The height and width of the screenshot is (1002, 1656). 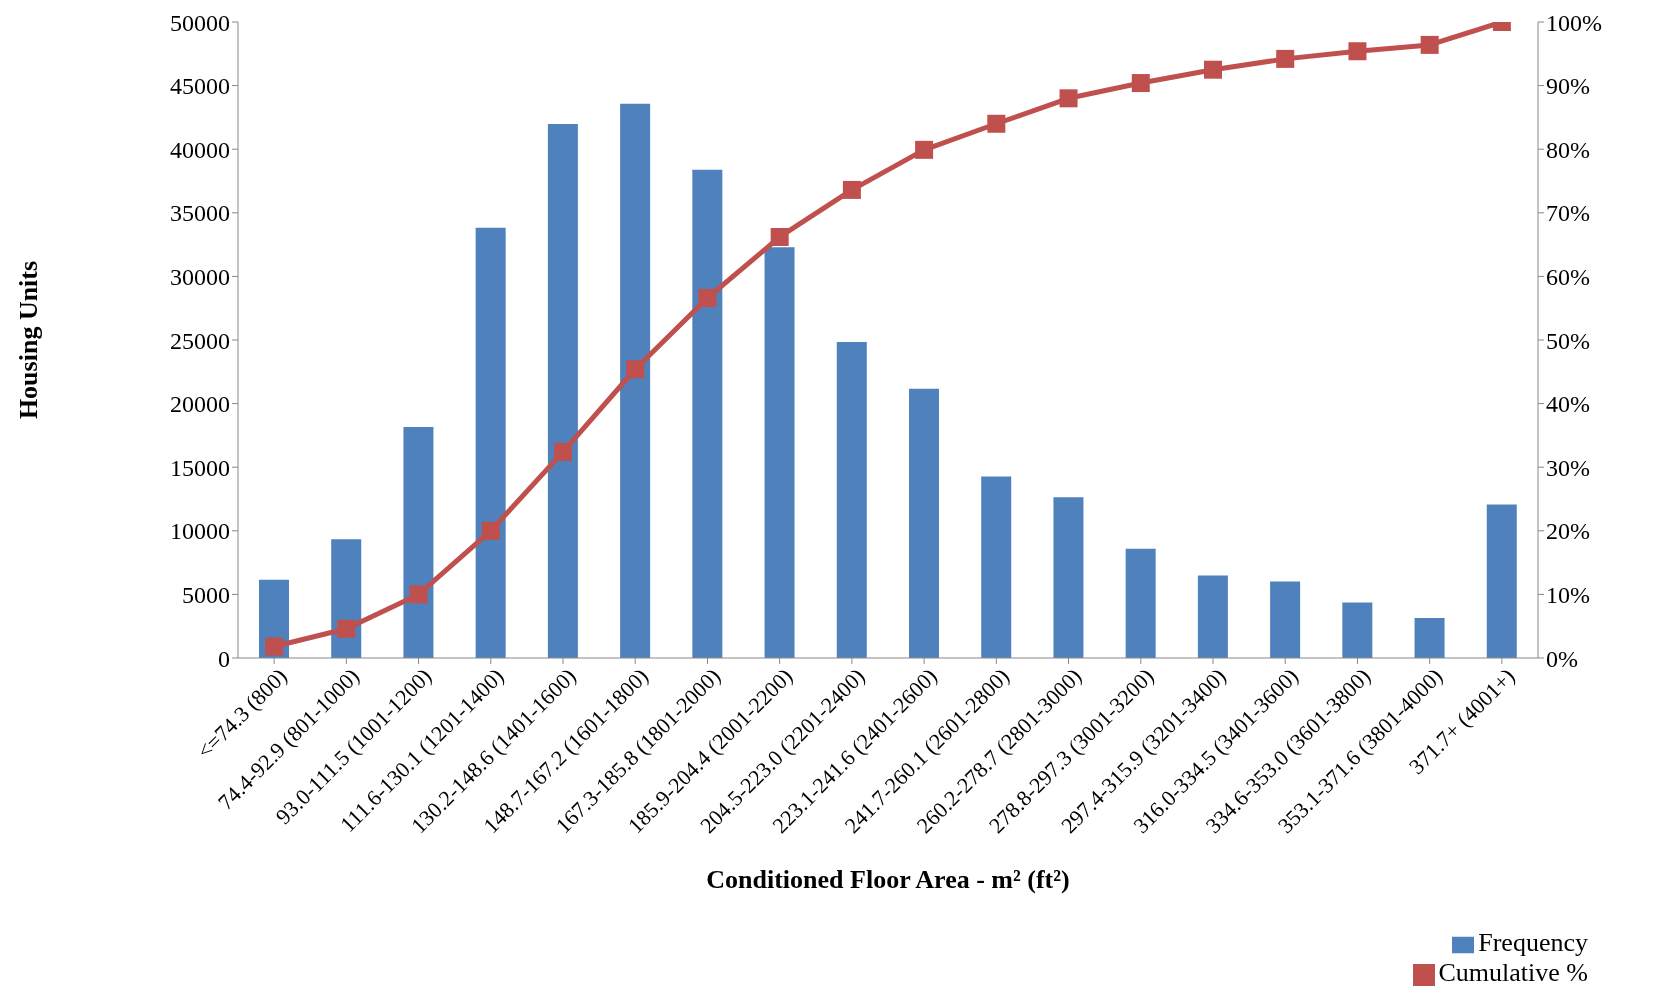 What do you see at coordinates (200, 531) in the screenshot?
I see `y-tick-label: 10000` at bounding box center [200, 531].